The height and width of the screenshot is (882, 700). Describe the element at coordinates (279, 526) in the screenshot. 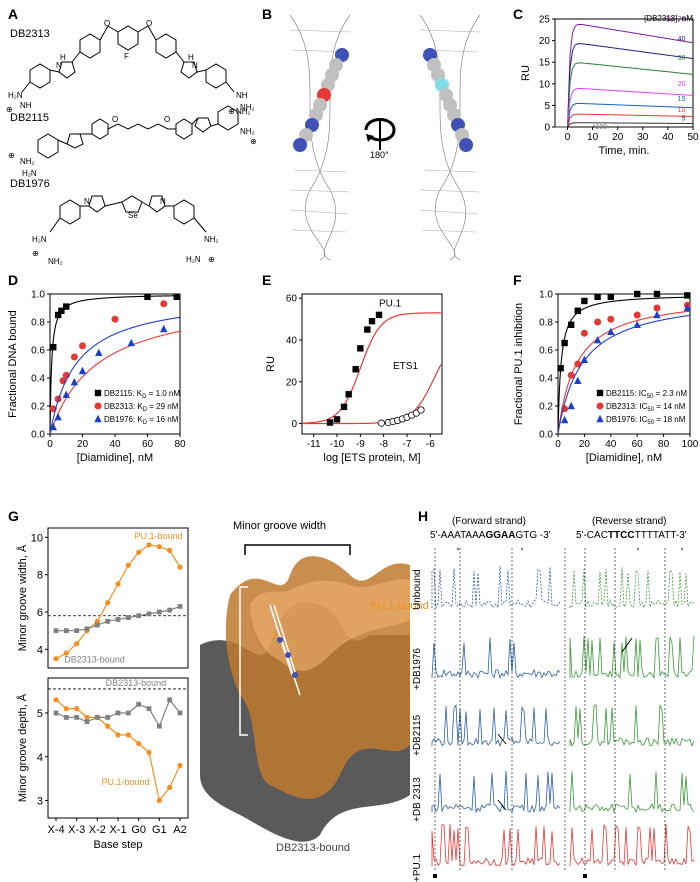

I see `groove-width-label: Minor groove width` at that location.